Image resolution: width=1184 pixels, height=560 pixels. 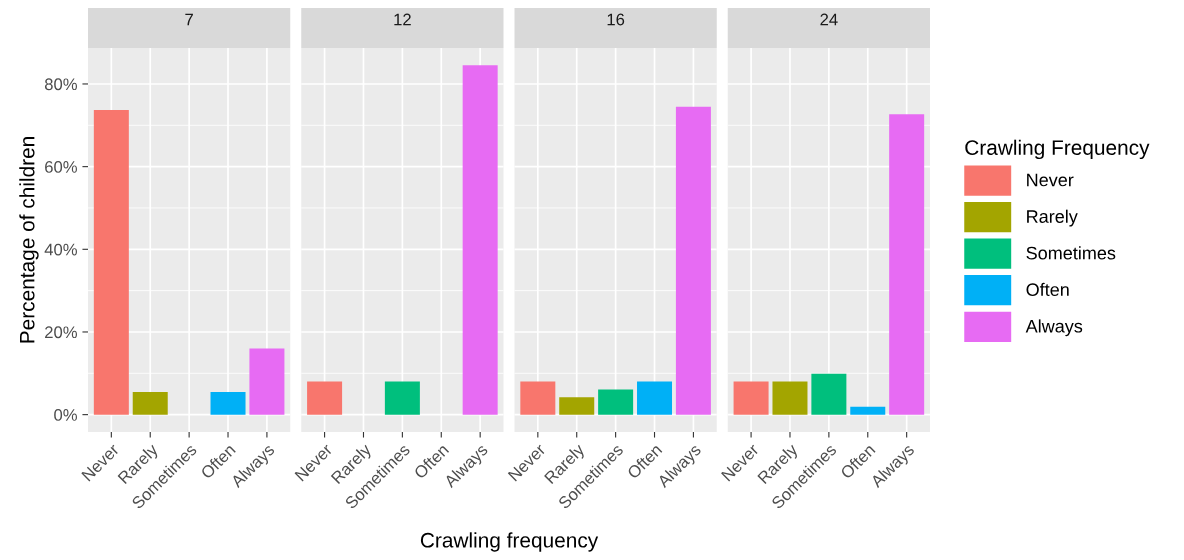 What do you see at coordinates (189, 19) in the screenshot?
I see `chart-title: 7` at bounding box center [189, 19].